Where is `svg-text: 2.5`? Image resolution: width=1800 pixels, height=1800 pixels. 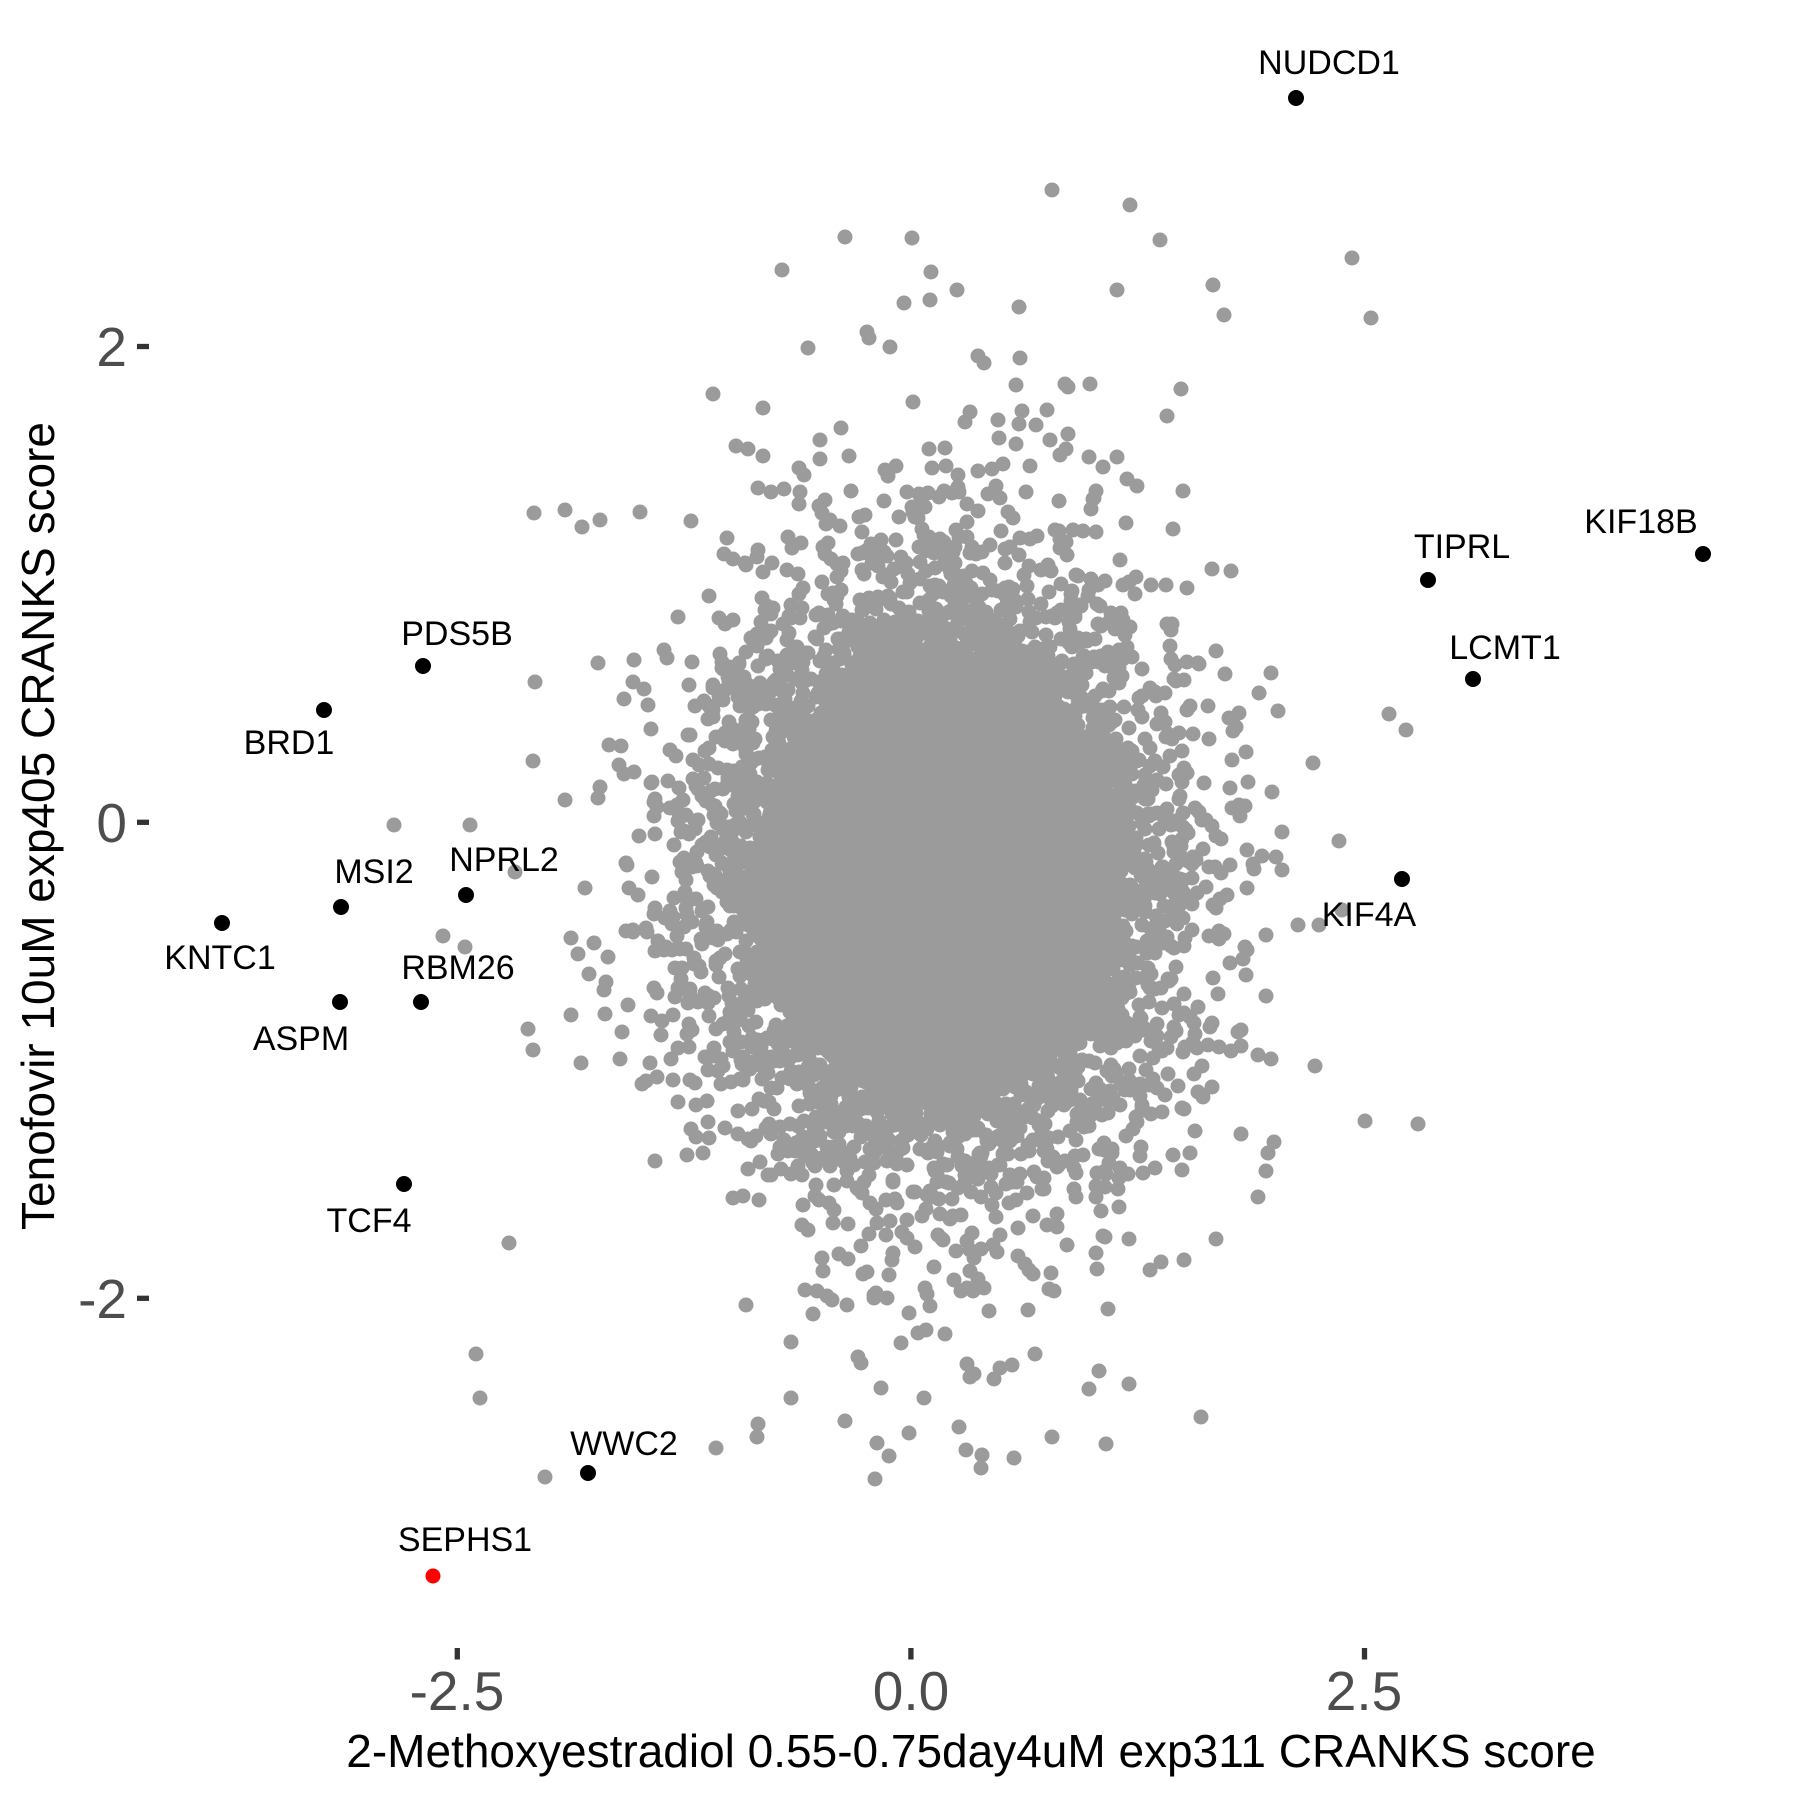 svg-text: 2.5 is located at coordinates (1364, 1691).